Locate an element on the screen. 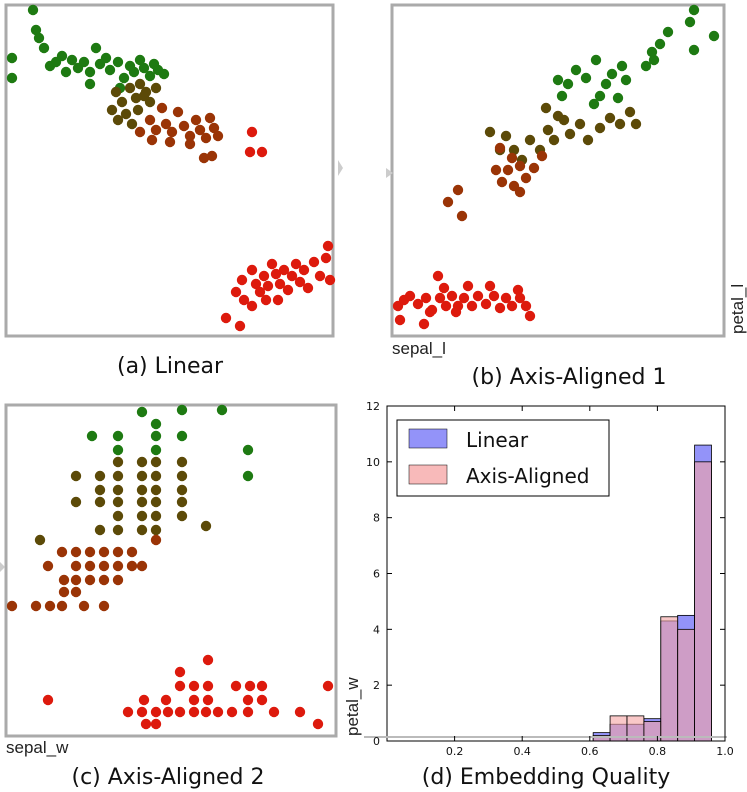 The height and width of the screenshot is (792, 747). xlabel-sepal-l: sepal_l is located at coordinates (419, 348).